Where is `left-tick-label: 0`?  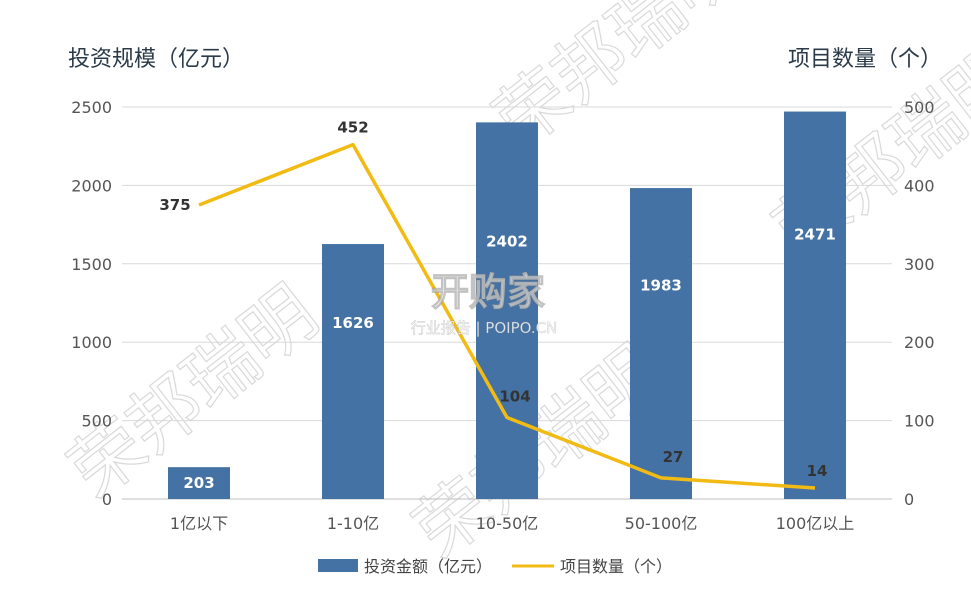 left-tick-label: 0 is located at coordinates (107, 499).